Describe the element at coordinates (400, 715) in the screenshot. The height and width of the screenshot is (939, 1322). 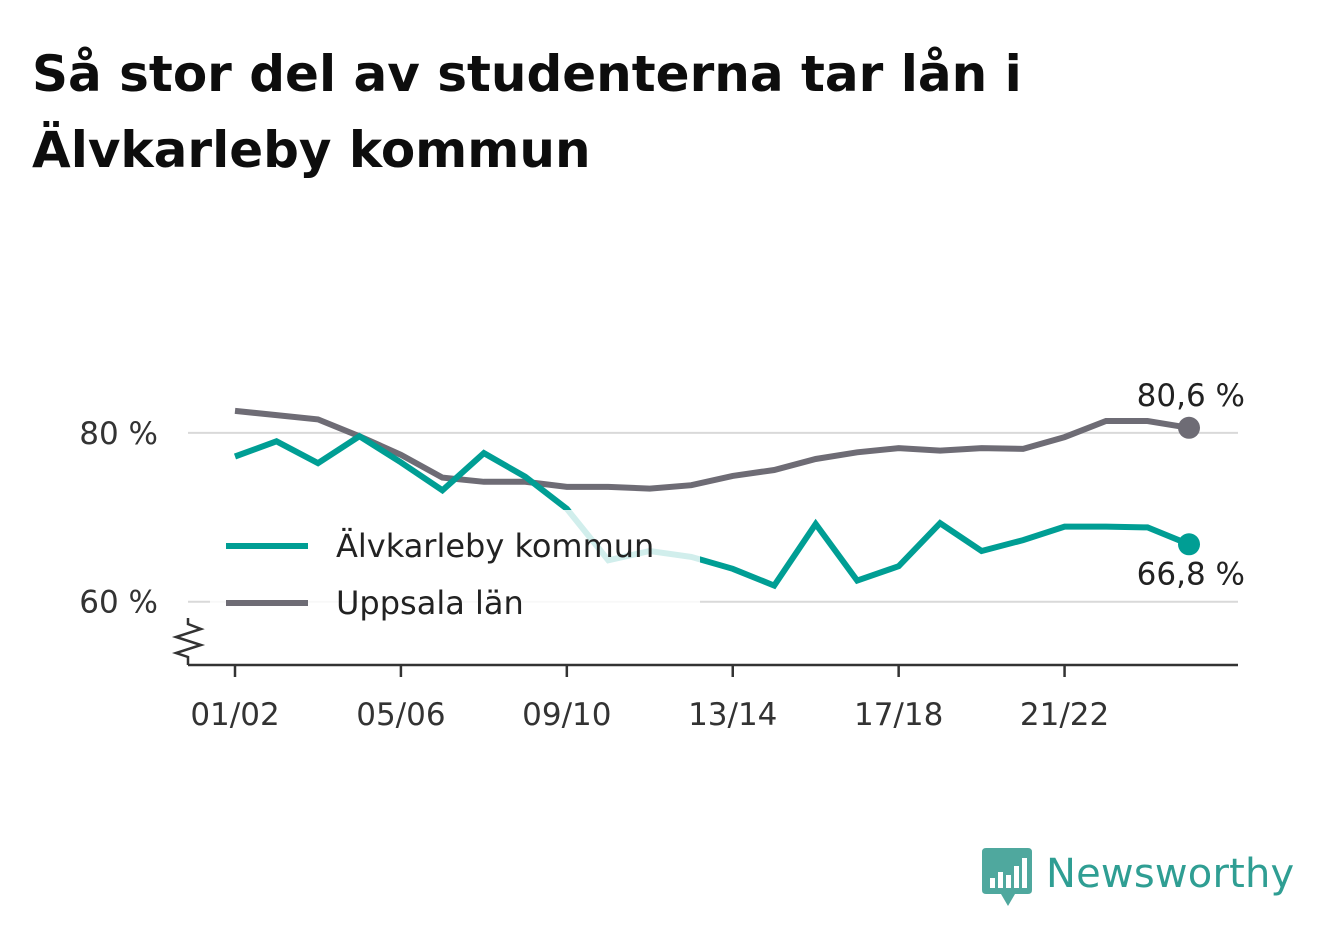
I see `x-tick-label: 05/06` at that location.